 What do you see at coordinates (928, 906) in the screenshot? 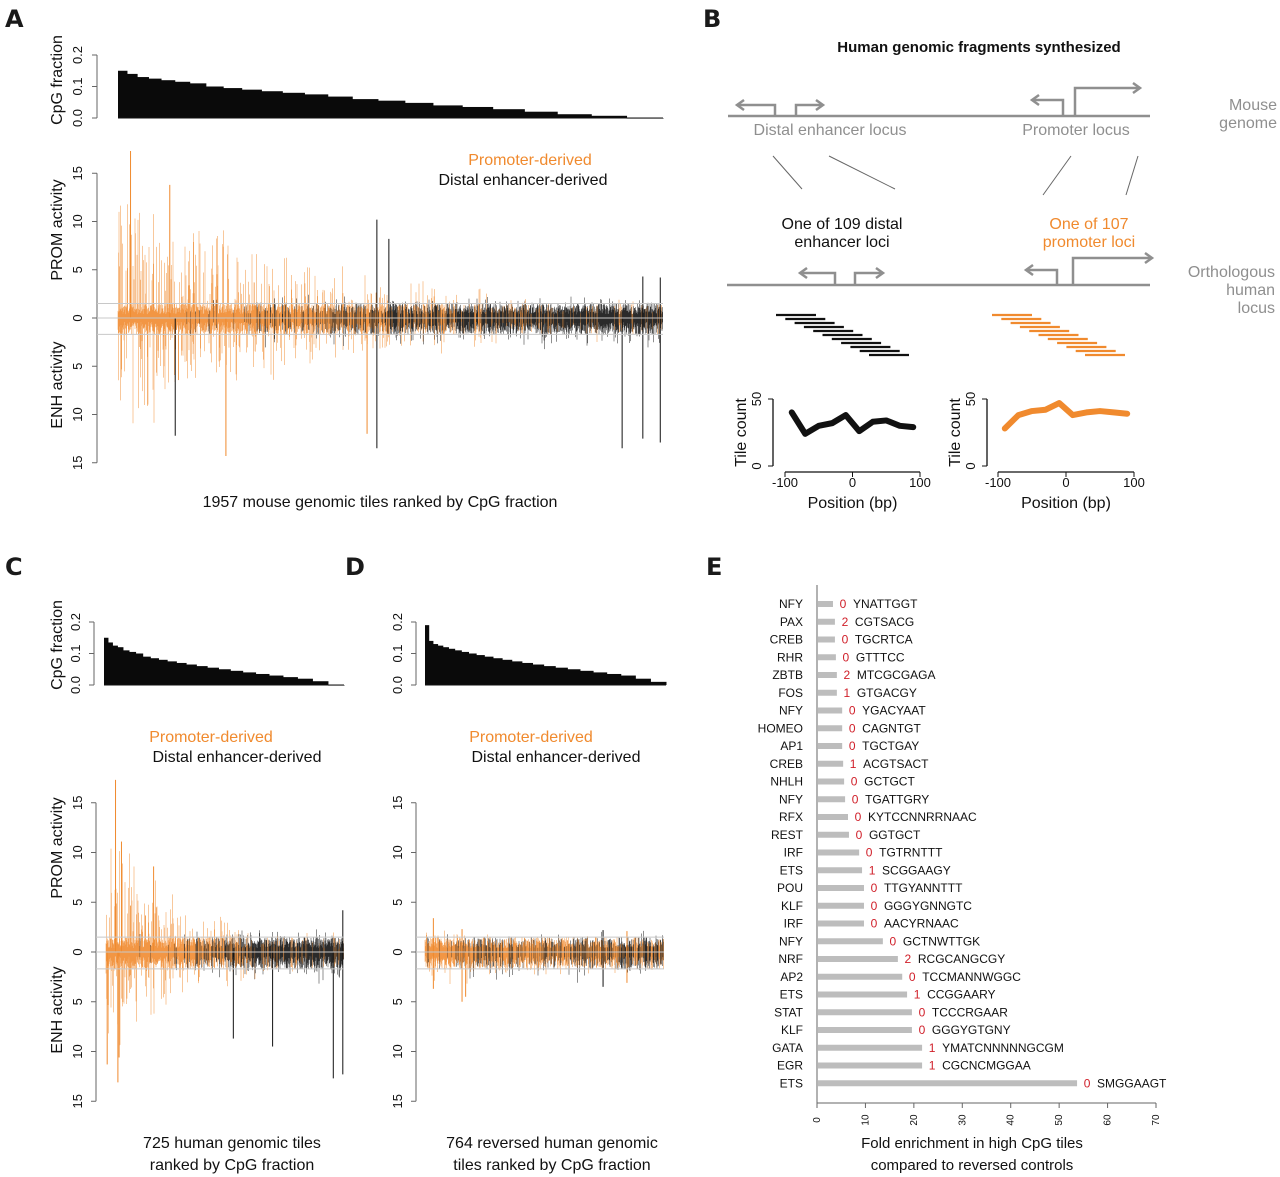
I see `motif-sequence-label: GGGYGNNGTC` at bounding box center [928, 906].